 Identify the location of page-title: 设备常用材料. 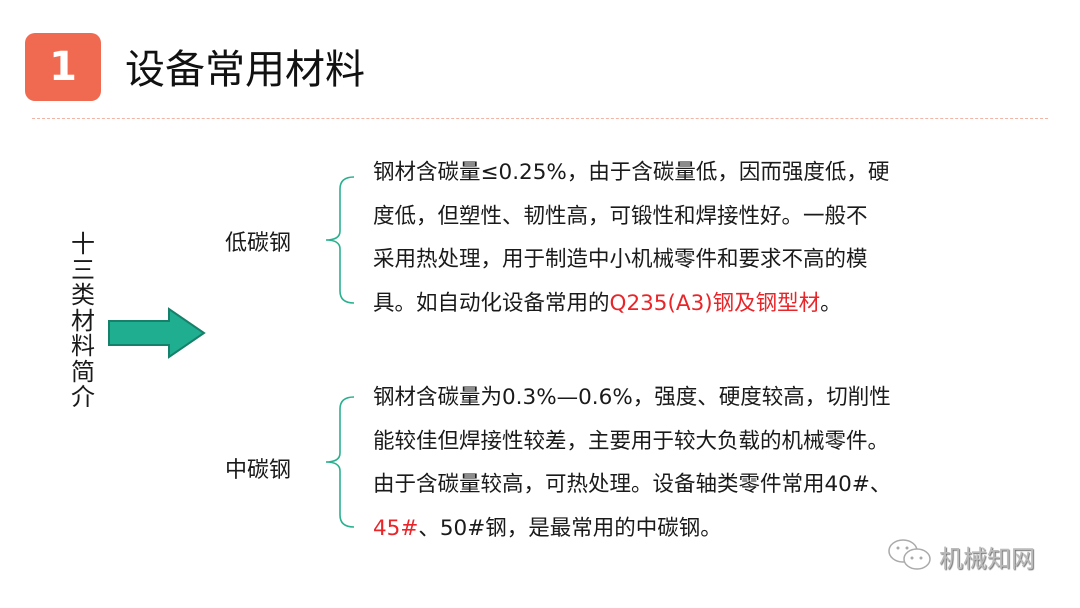
(245, 70).